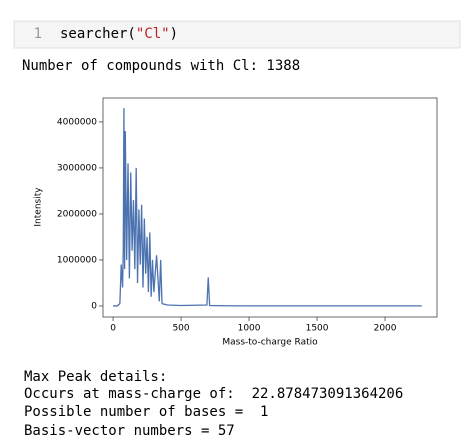 The image size is (474, 447). I want to click on detail-line: Max Peak details:, so click(95, 377).